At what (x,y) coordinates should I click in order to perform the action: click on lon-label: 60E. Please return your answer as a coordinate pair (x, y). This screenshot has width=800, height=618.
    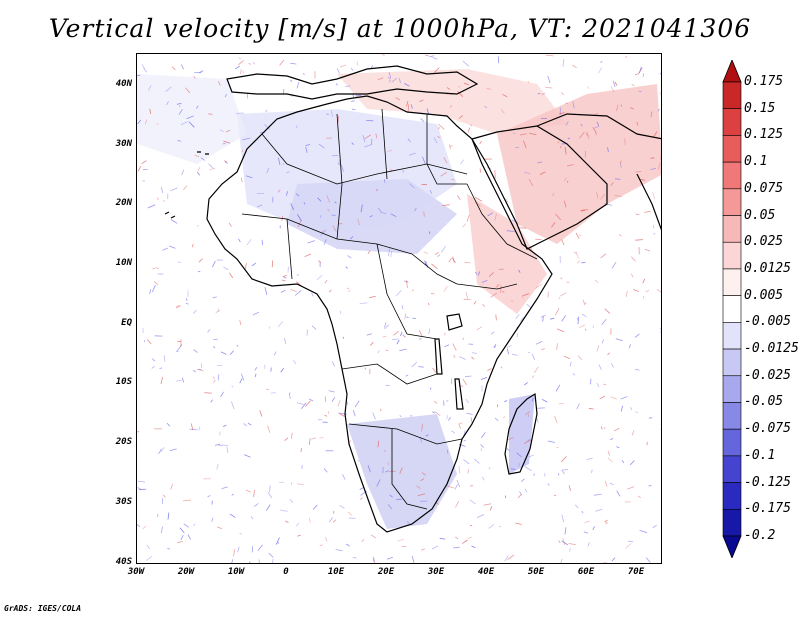
    Looking at the image, I should click on (586, 572).